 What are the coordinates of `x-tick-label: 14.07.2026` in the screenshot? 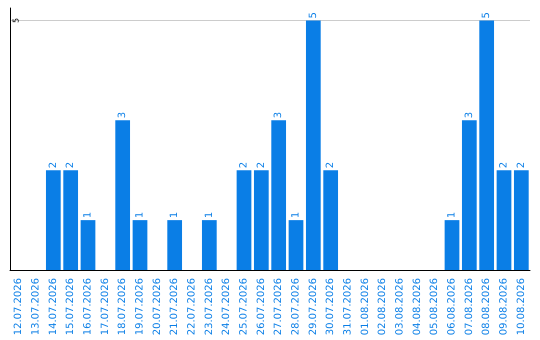 It's located at (53, 307).